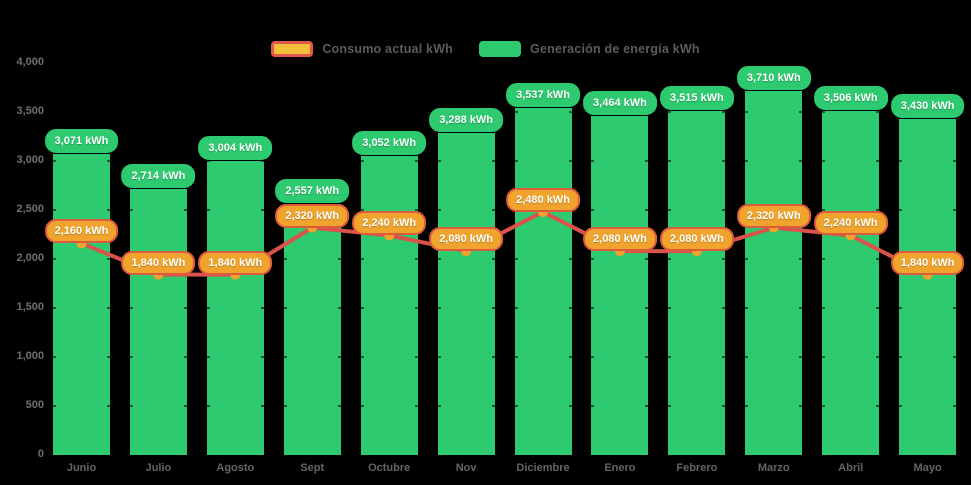 This screenshot has height=485, width=971. What do you see at coordinates (927, 468) in the screenshot?
I see `x-axis-label: Mayo` at bounding box center [927, 468].